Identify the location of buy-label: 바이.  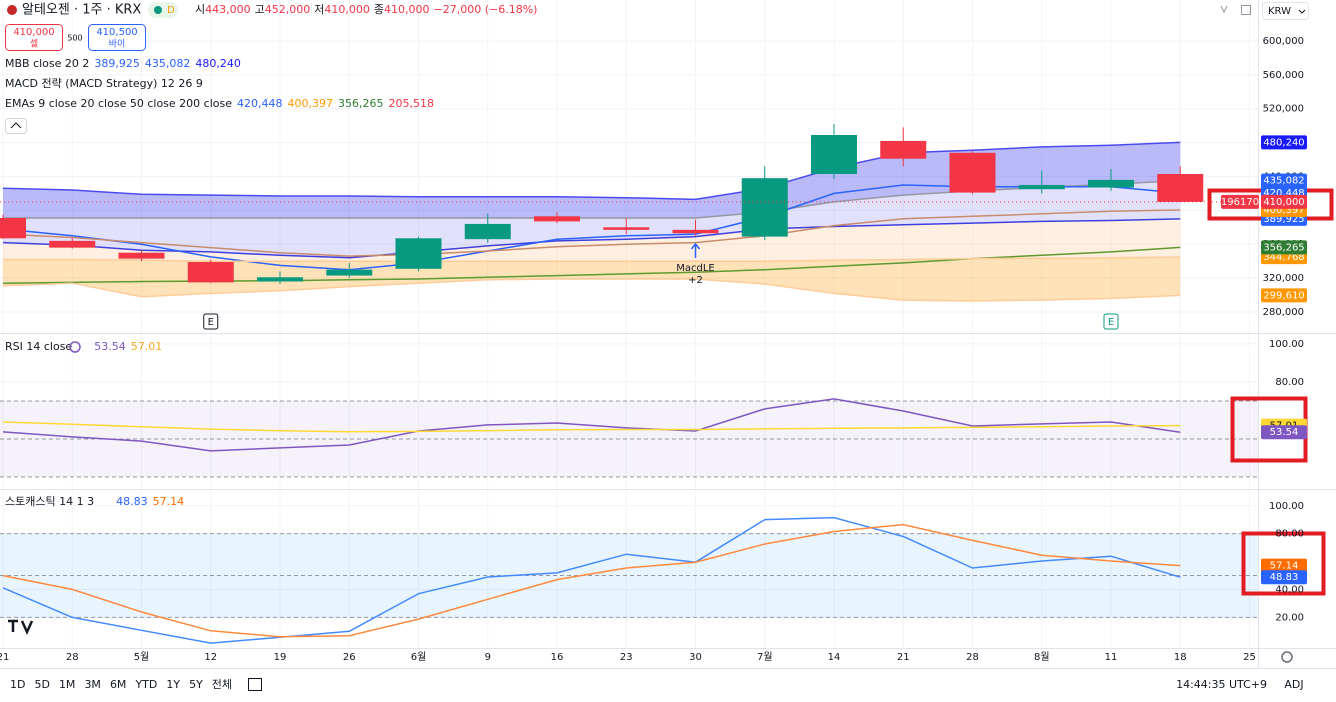
(117, 44).